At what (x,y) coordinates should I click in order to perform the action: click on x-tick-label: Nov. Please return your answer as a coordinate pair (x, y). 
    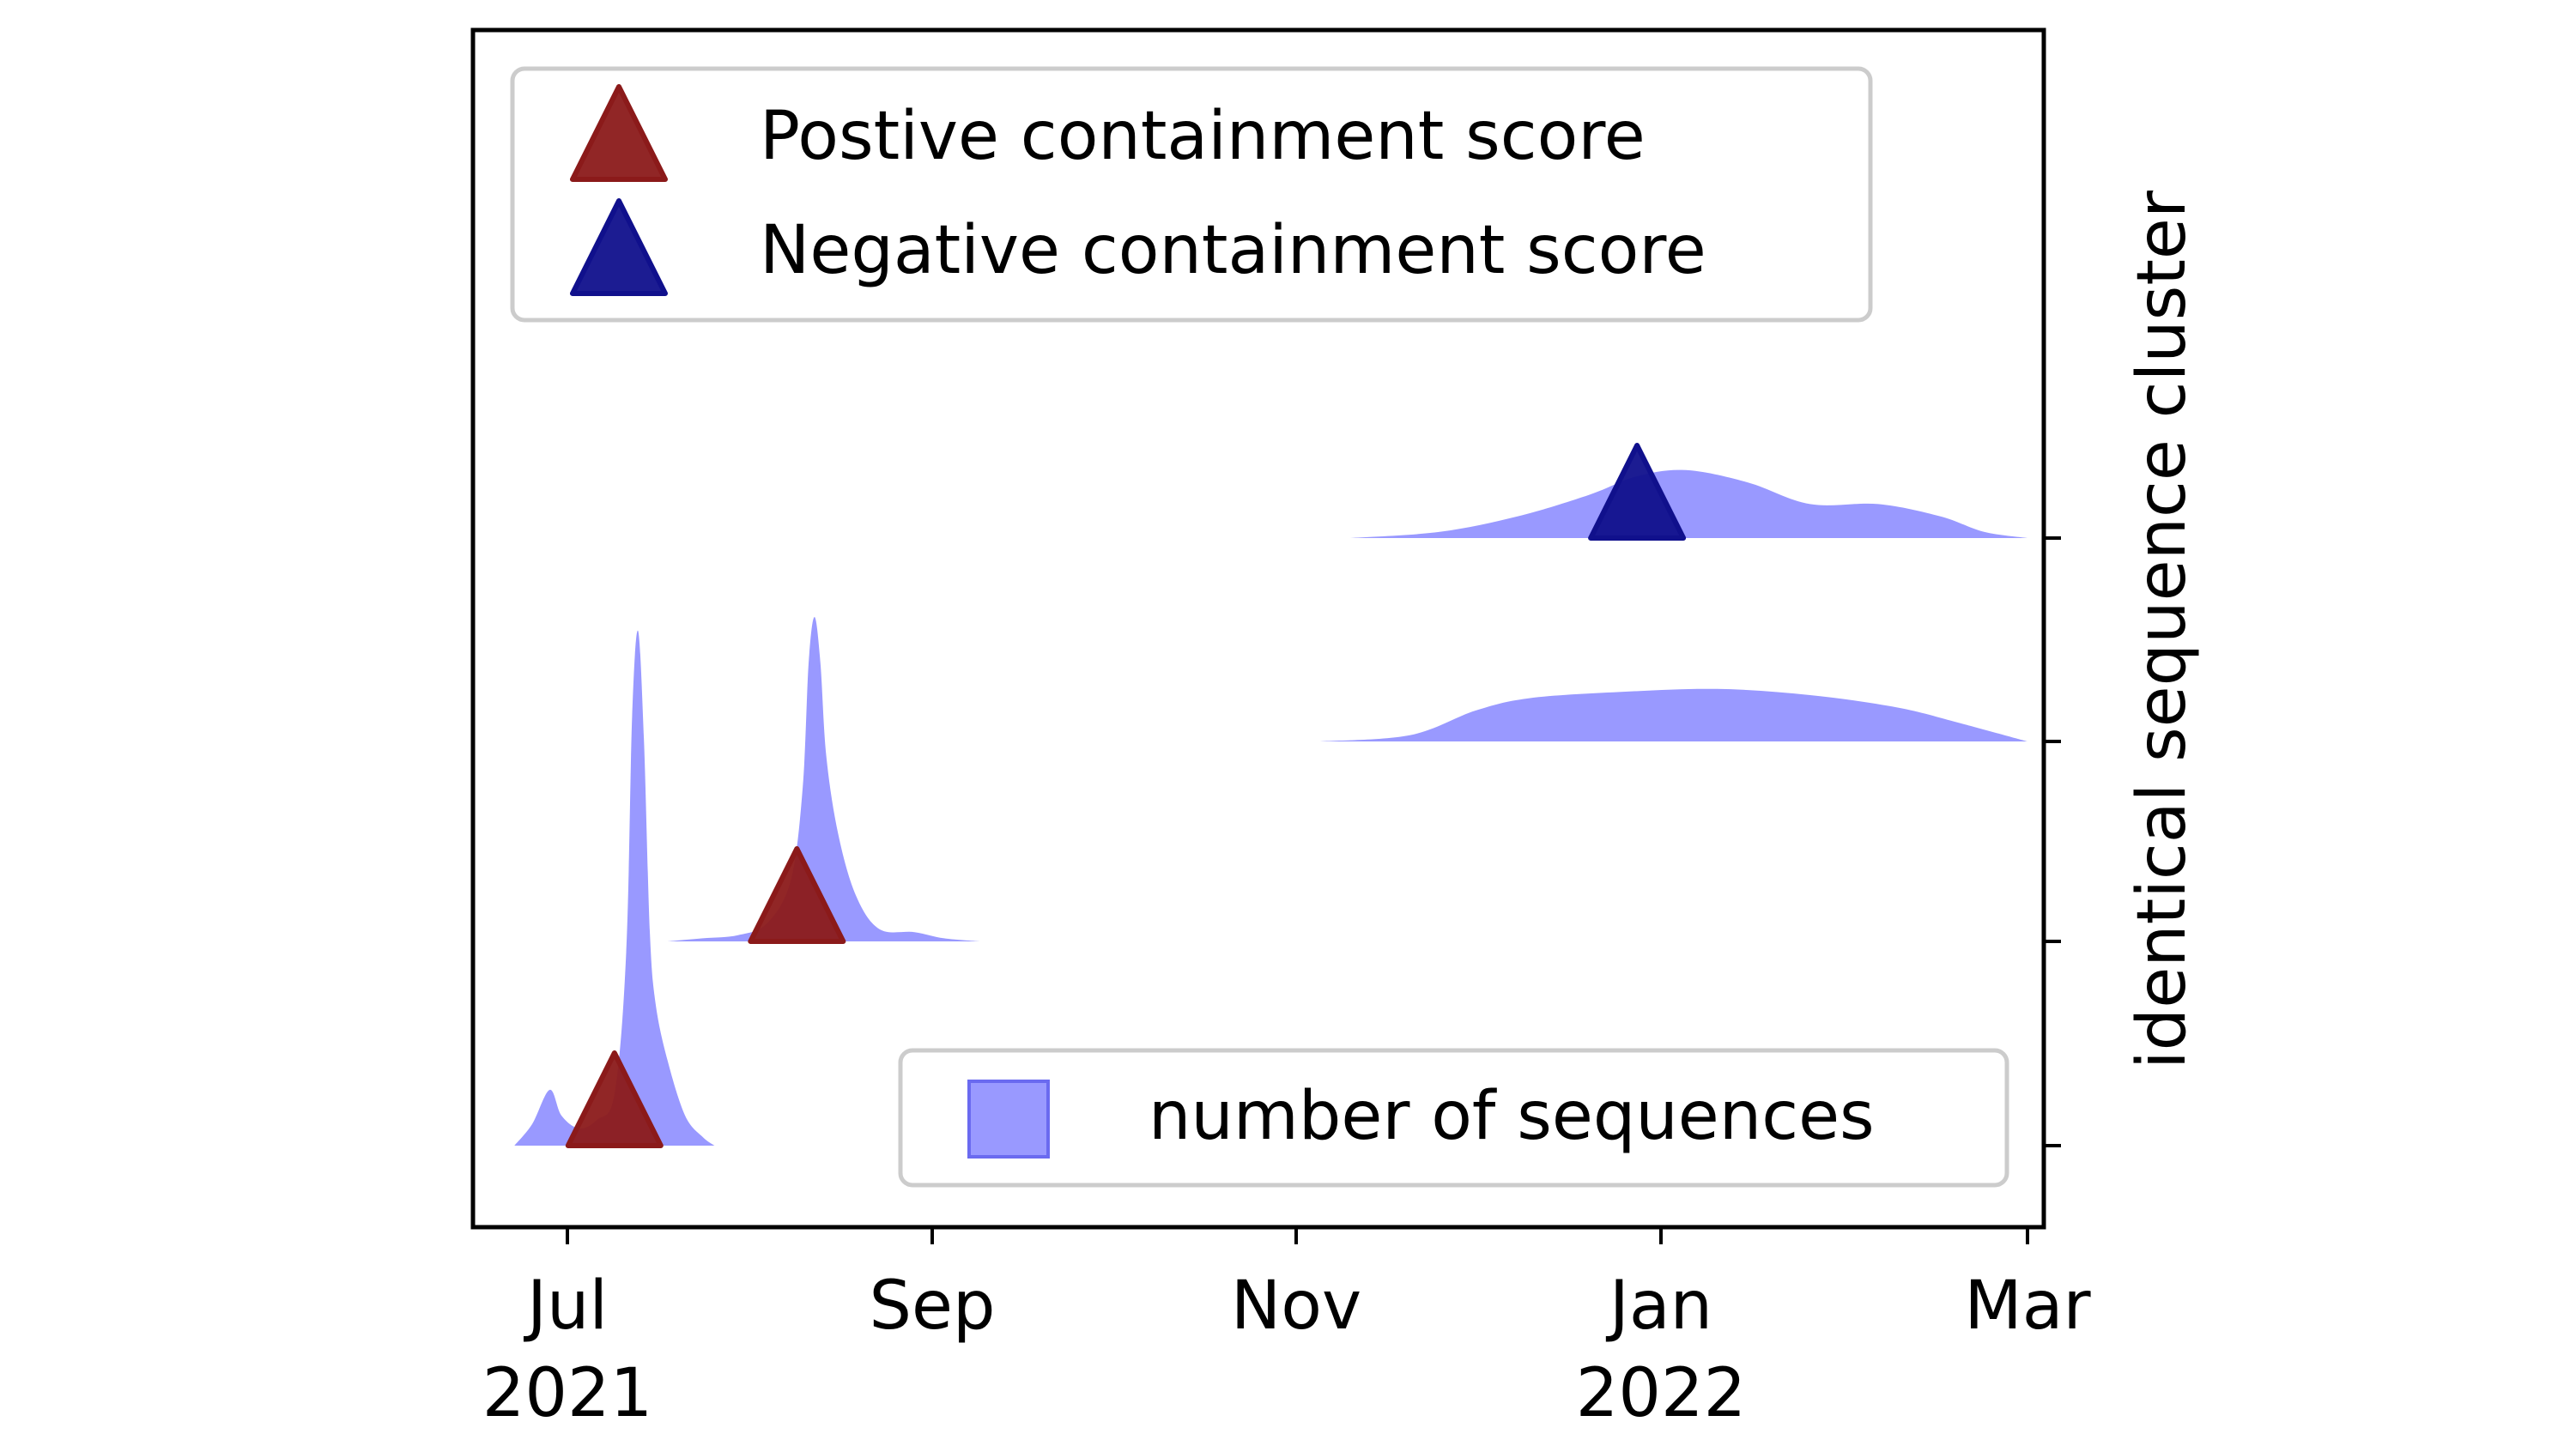
    Looking at the image, I should click on (1296, 1306).